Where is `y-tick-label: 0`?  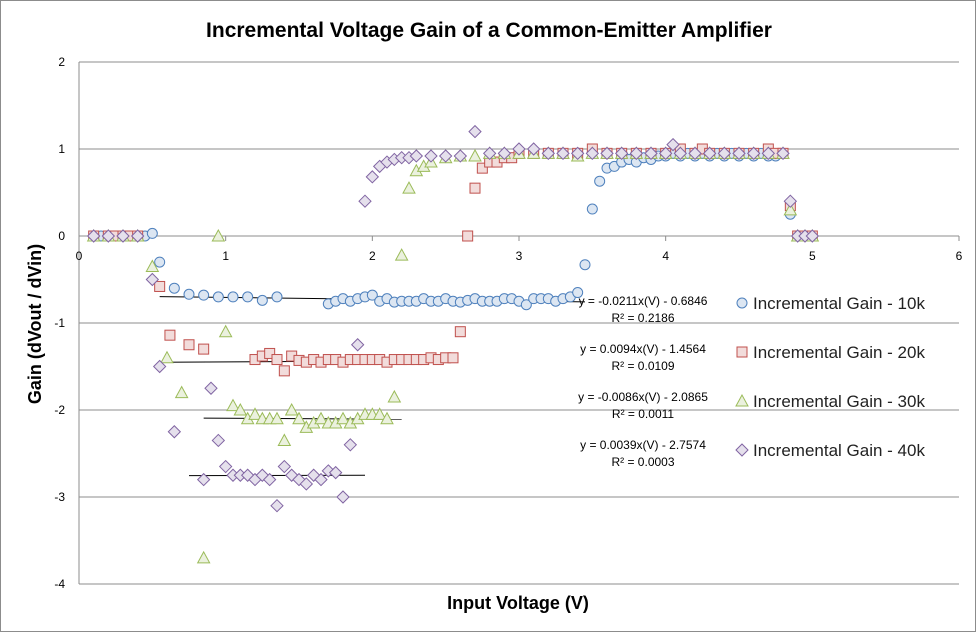
y-tick-label: 0 is located at coordinates (61, 236).